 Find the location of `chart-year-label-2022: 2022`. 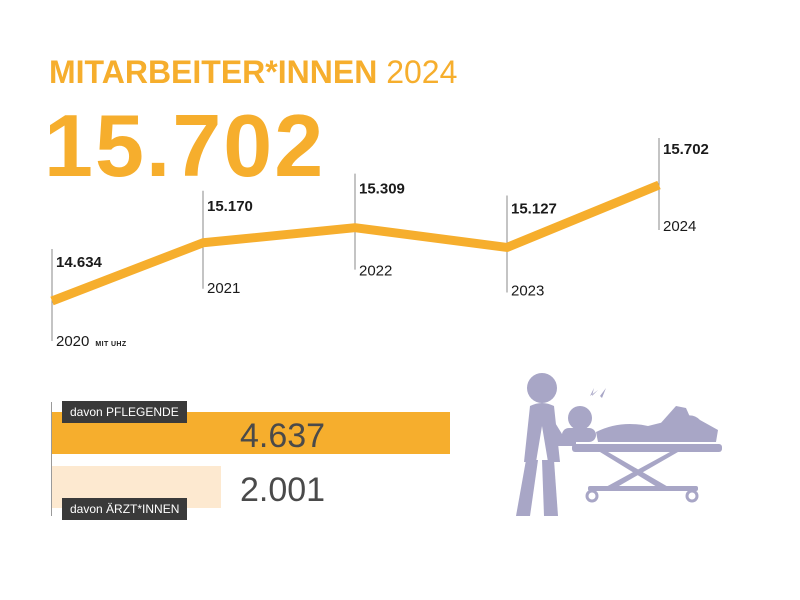

chart-year-label-2022: 2022 is located at coordinates (375, 271).